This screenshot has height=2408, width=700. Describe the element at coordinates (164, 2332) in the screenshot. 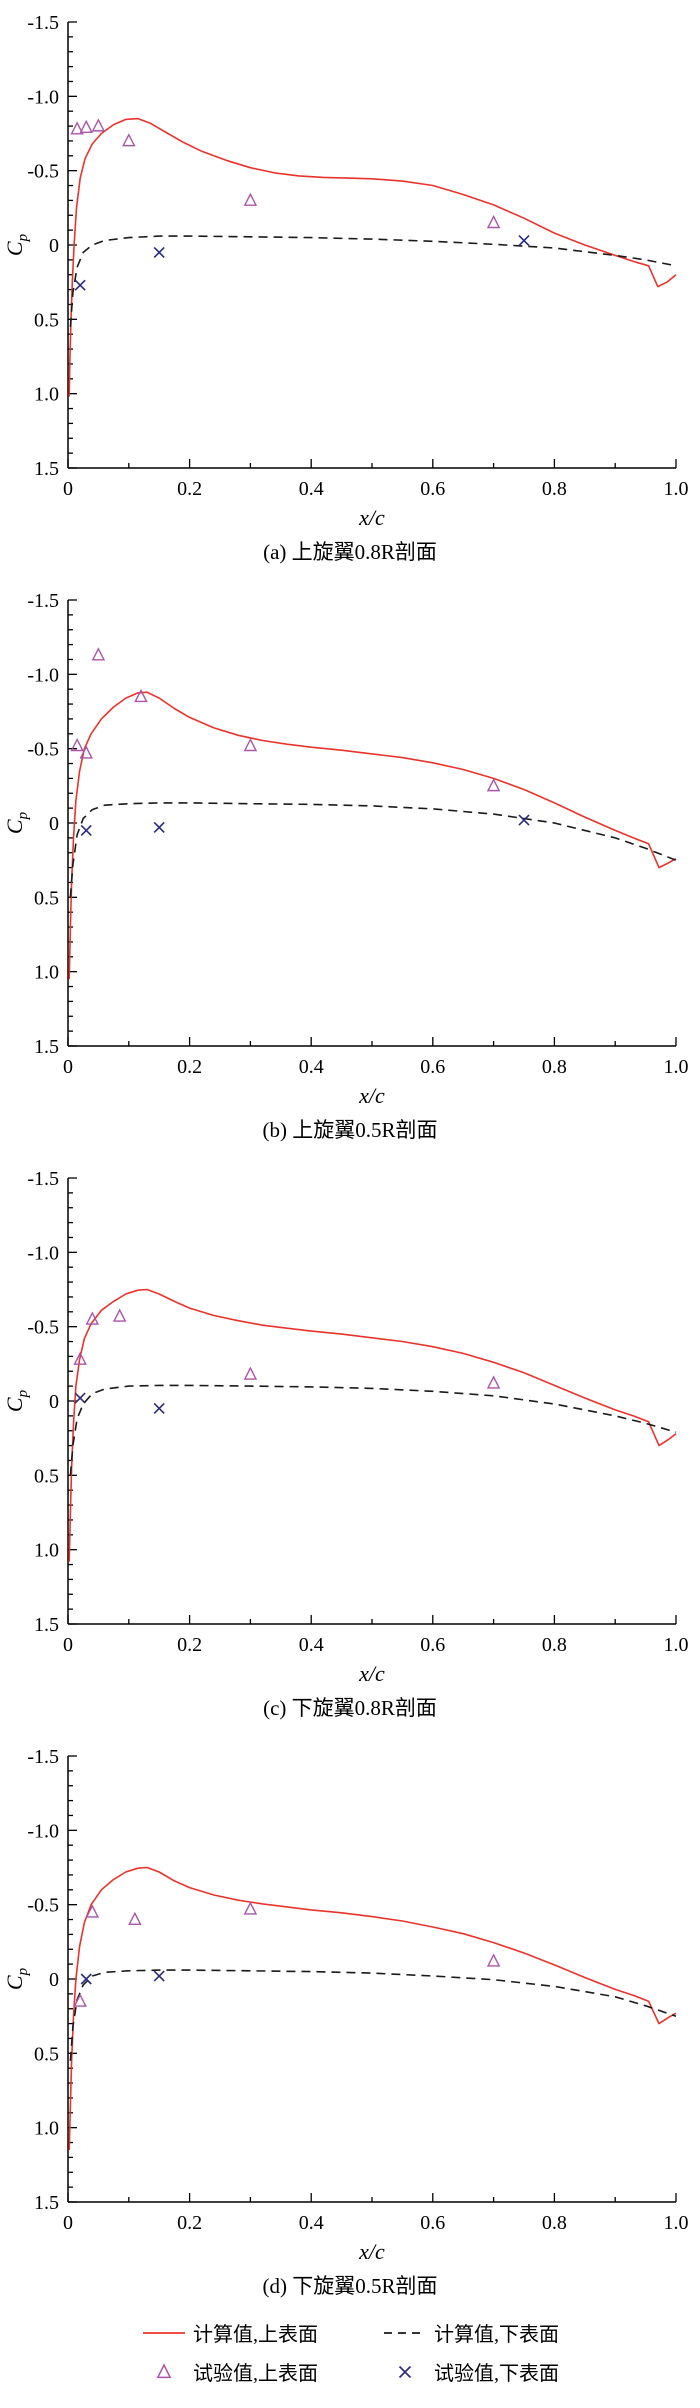

I see `solid-line-symbol` at that location.